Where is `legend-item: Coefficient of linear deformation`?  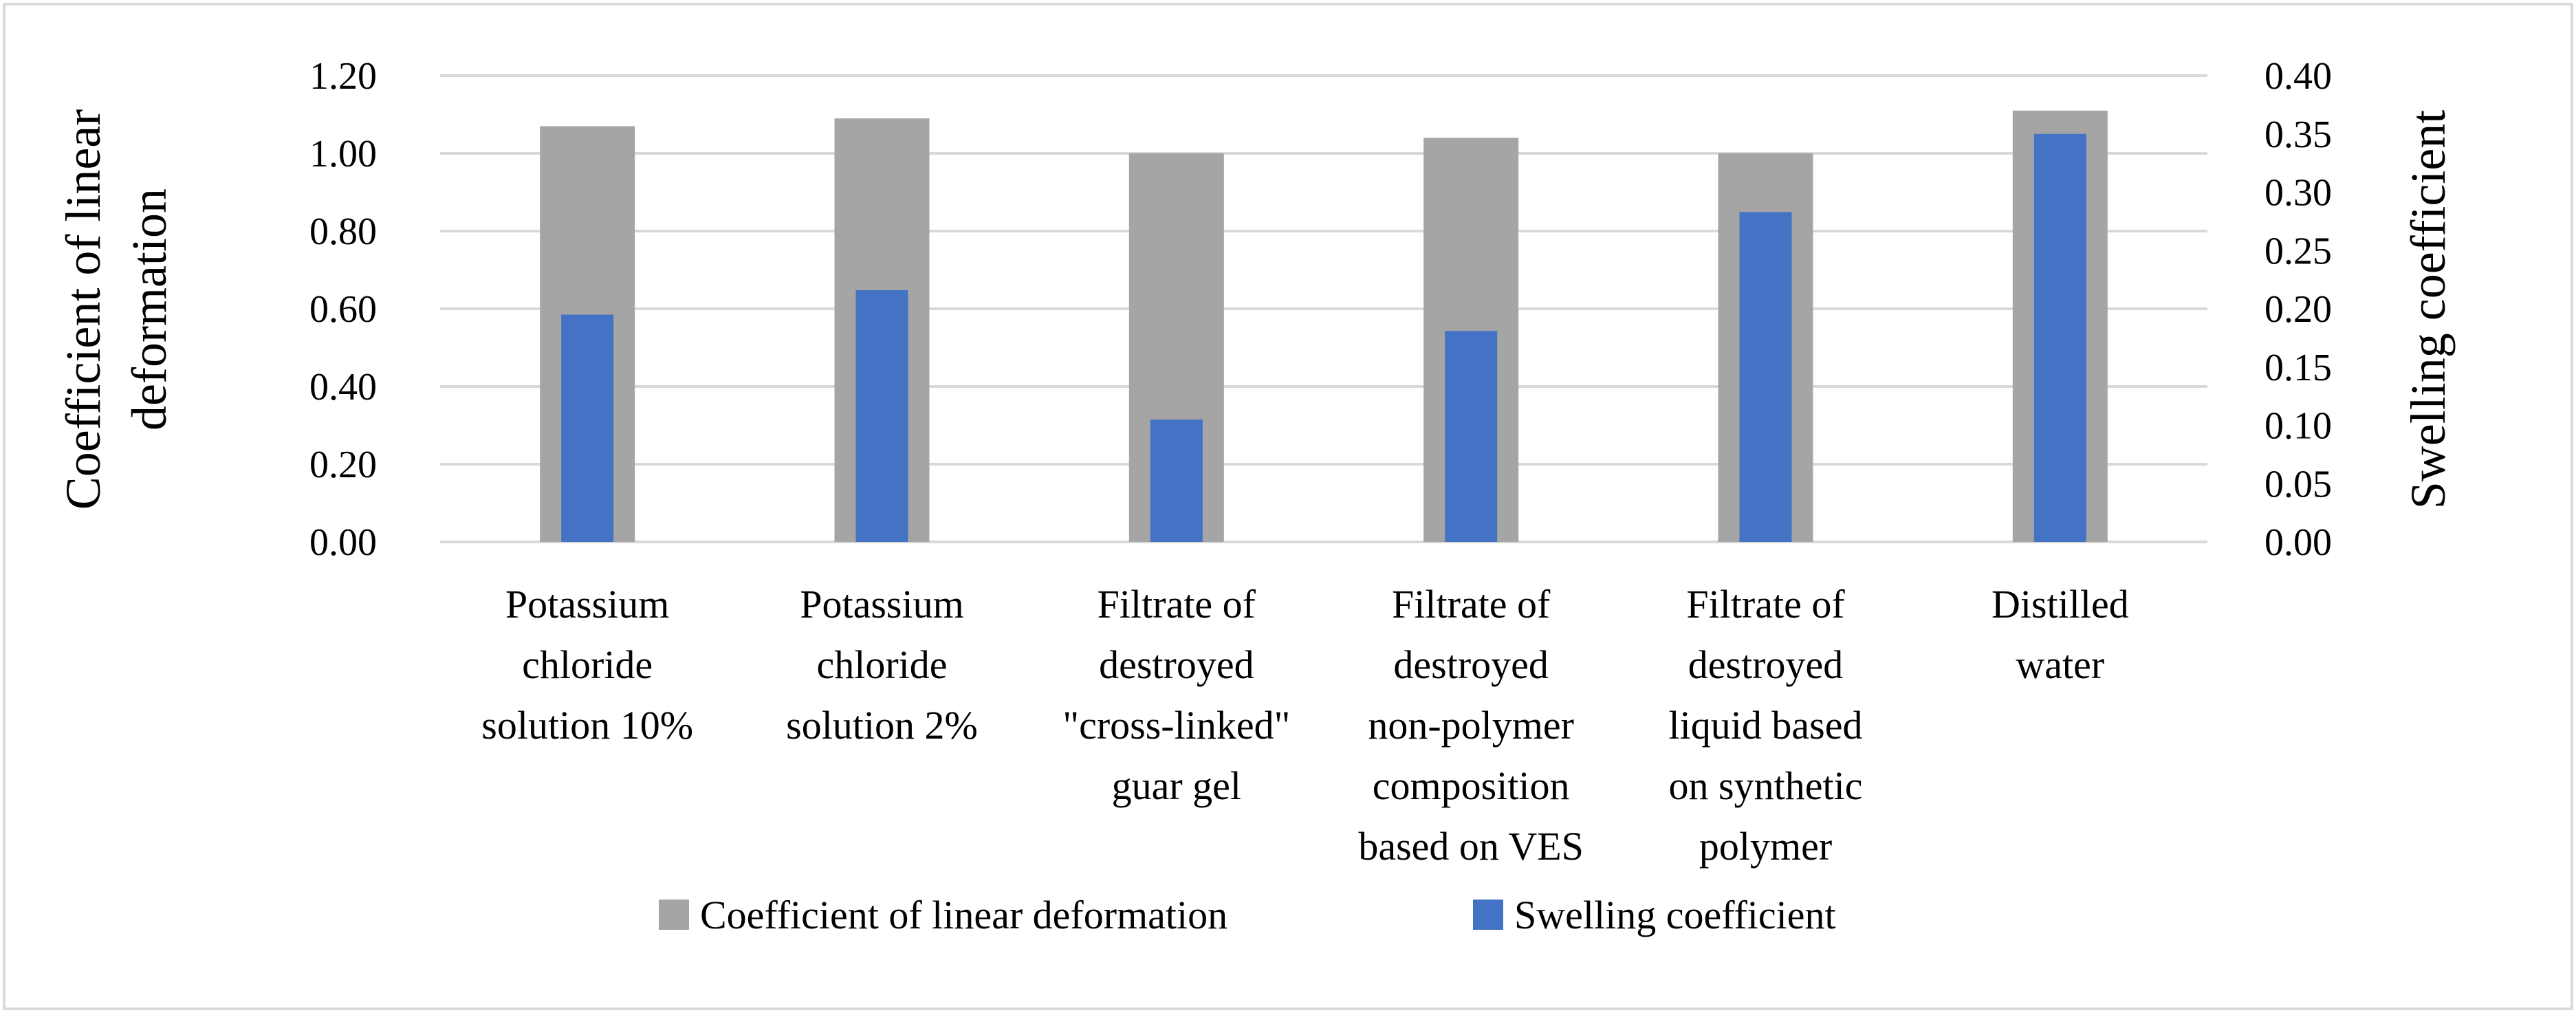
legend-item: Coefficient of linear deformation is located at coordinates (943, 915).